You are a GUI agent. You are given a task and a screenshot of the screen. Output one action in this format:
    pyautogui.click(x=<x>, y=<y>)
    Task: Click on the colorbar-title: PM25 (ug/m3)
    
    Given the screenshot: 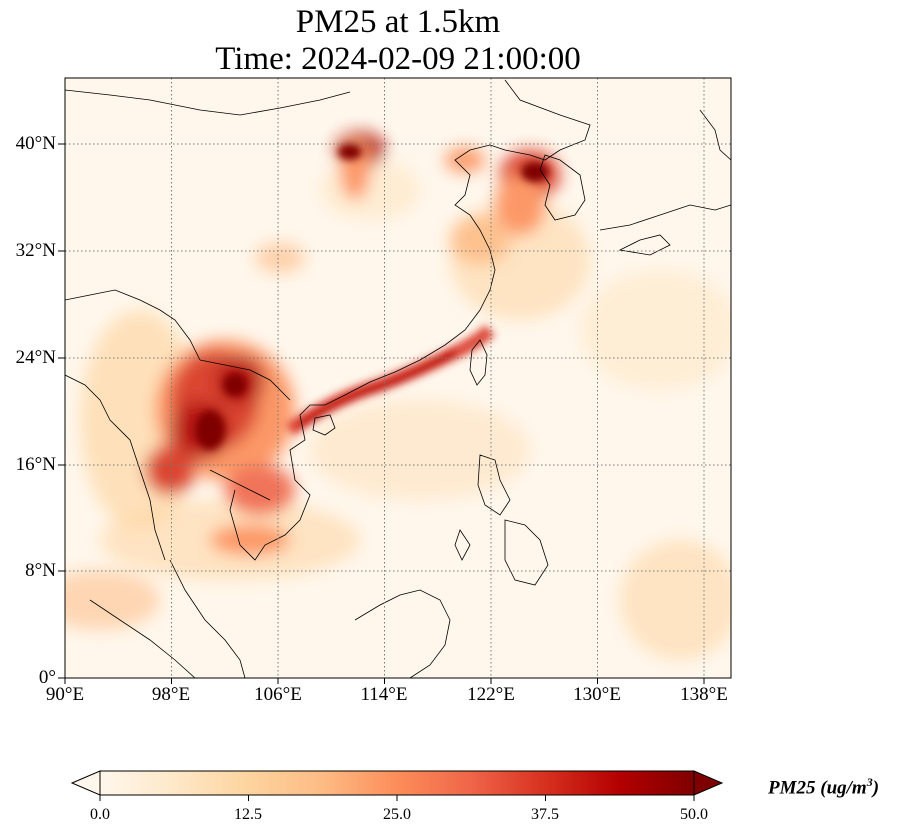 What is the action you would take?
    pyautogui.click(x=823, y=787)
    